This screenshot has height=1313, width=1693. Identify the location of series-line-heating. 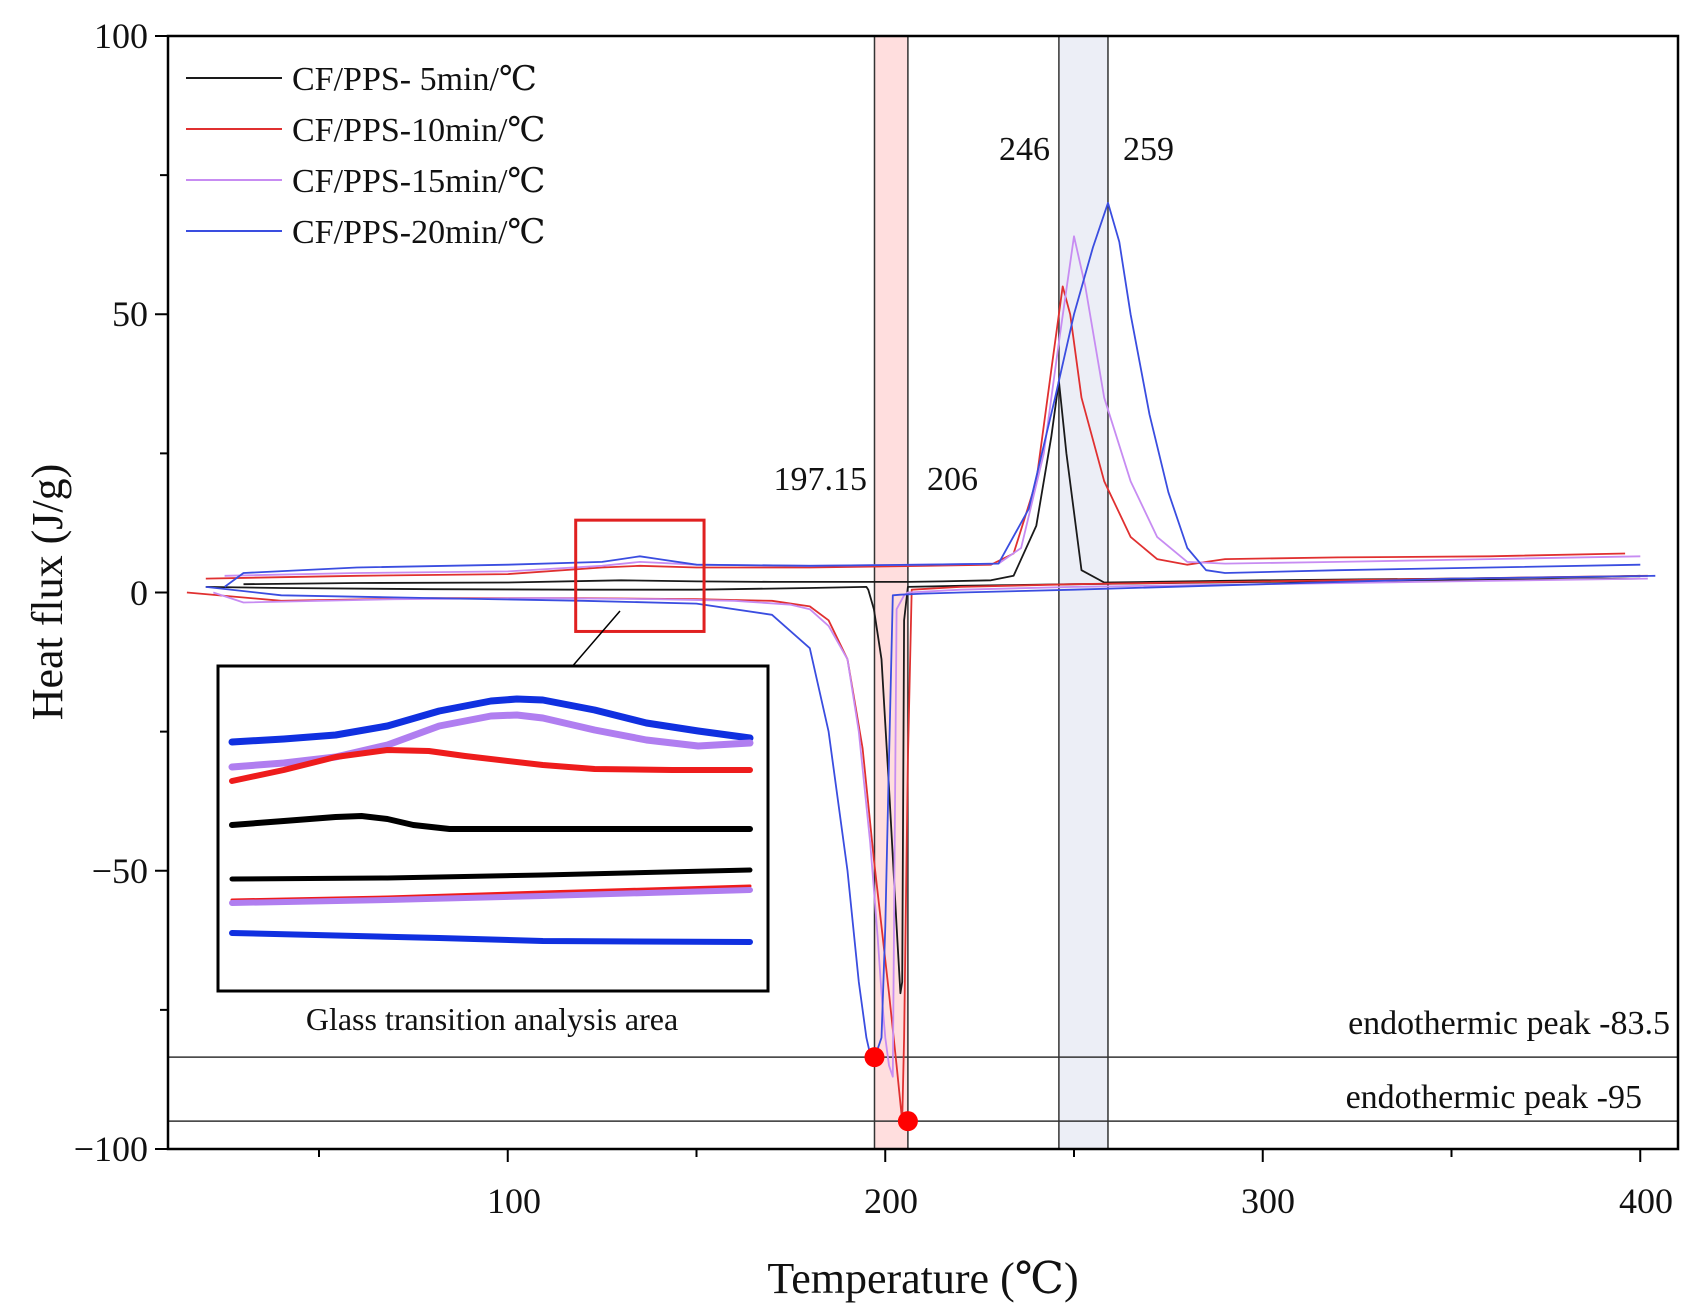
(942, 483).